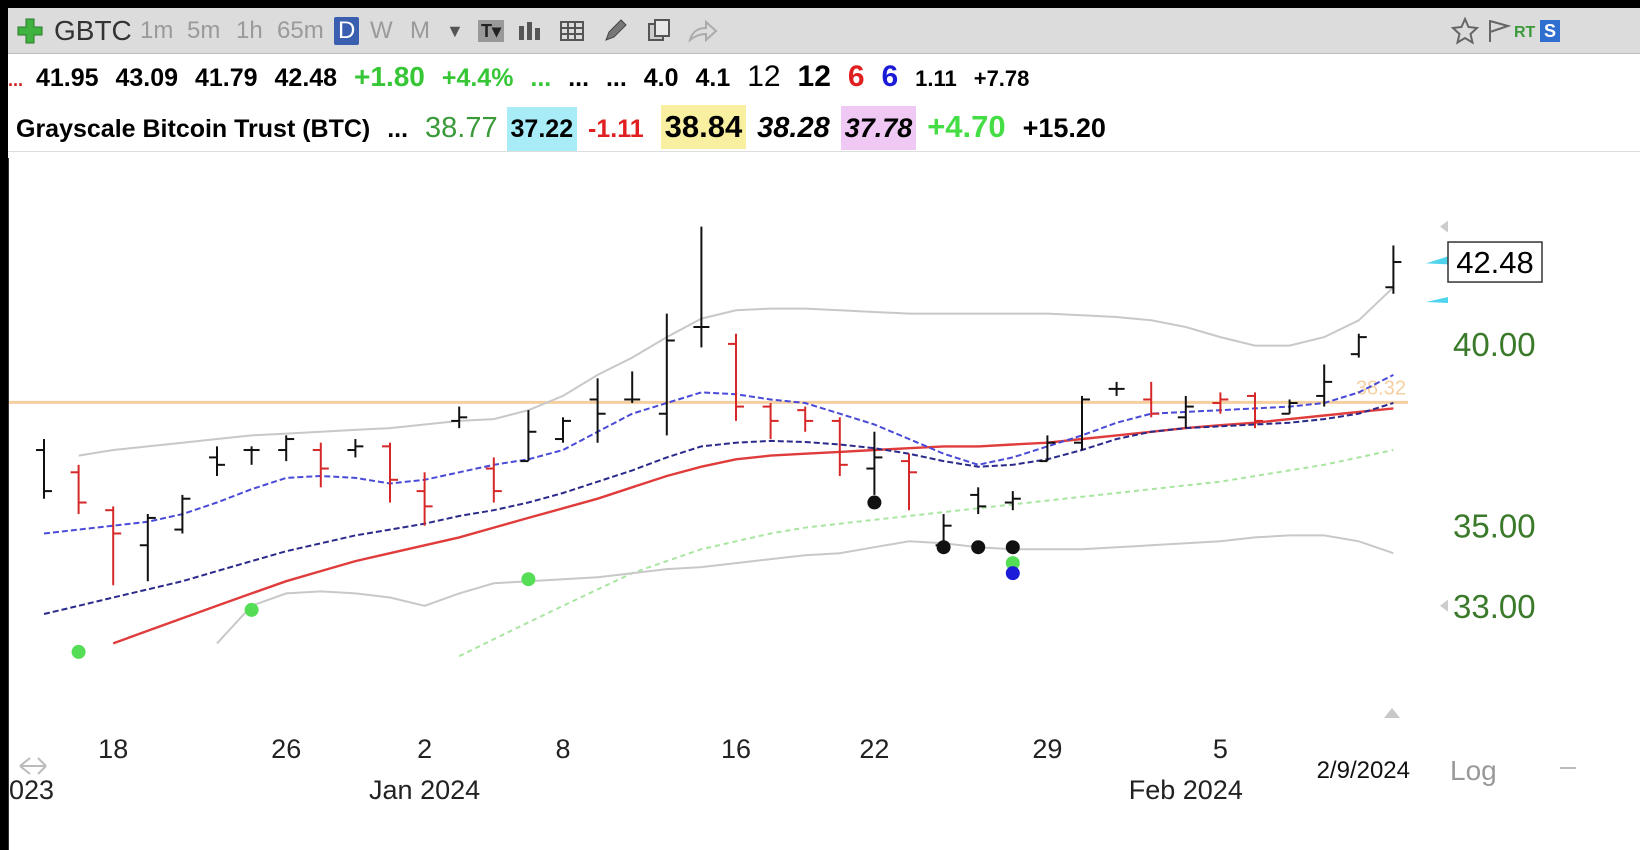 This screenshot has width=1640, height=850. Describe the element at coordinates (1444, 605) in the screenshot. I see `axis-marker-icon` at that location.